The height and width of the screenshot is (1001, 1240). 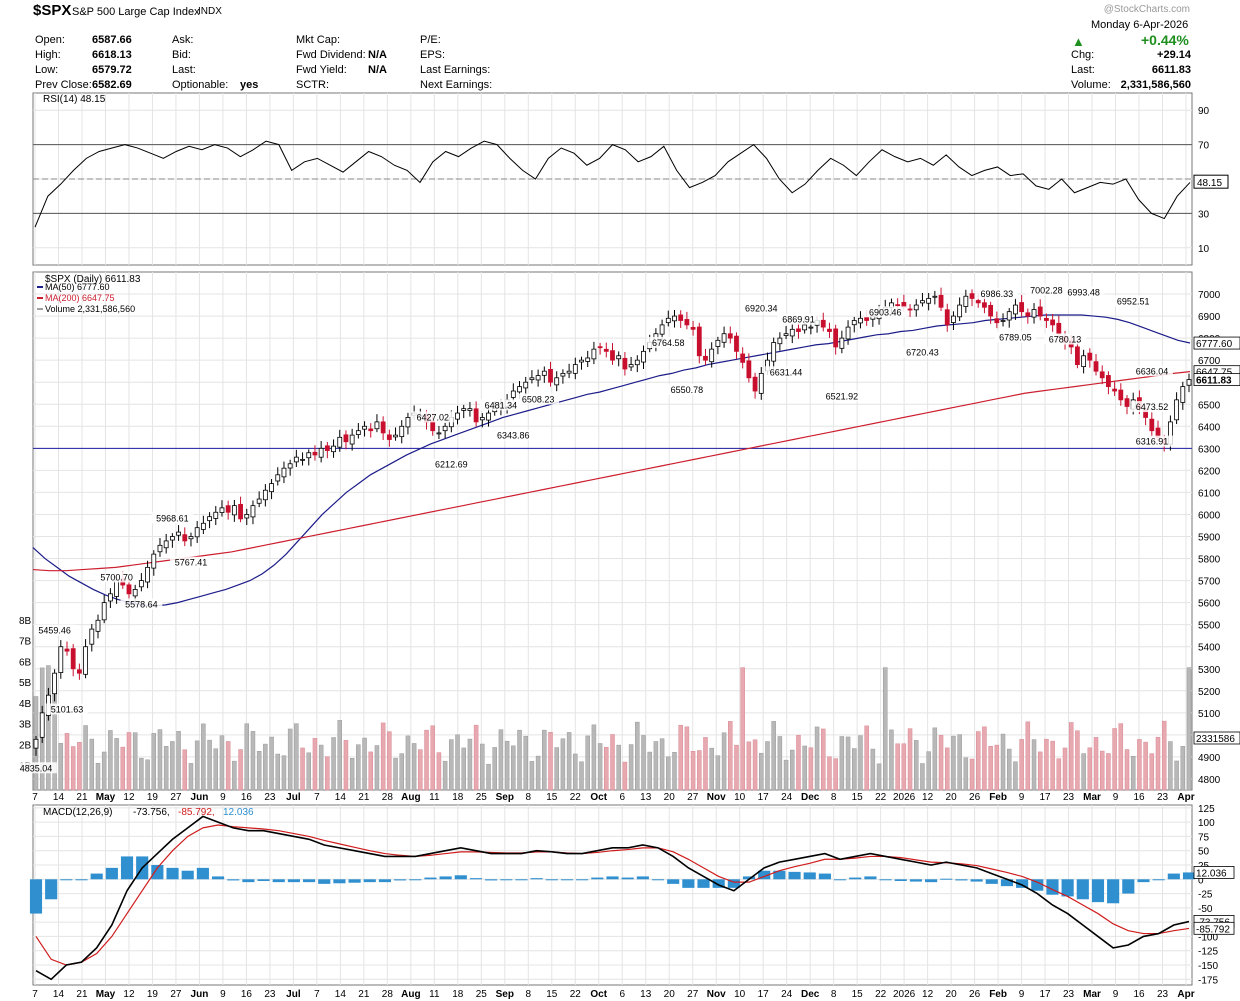 I want to click on date-tick-upper: 19, so click(x=153, y=797).